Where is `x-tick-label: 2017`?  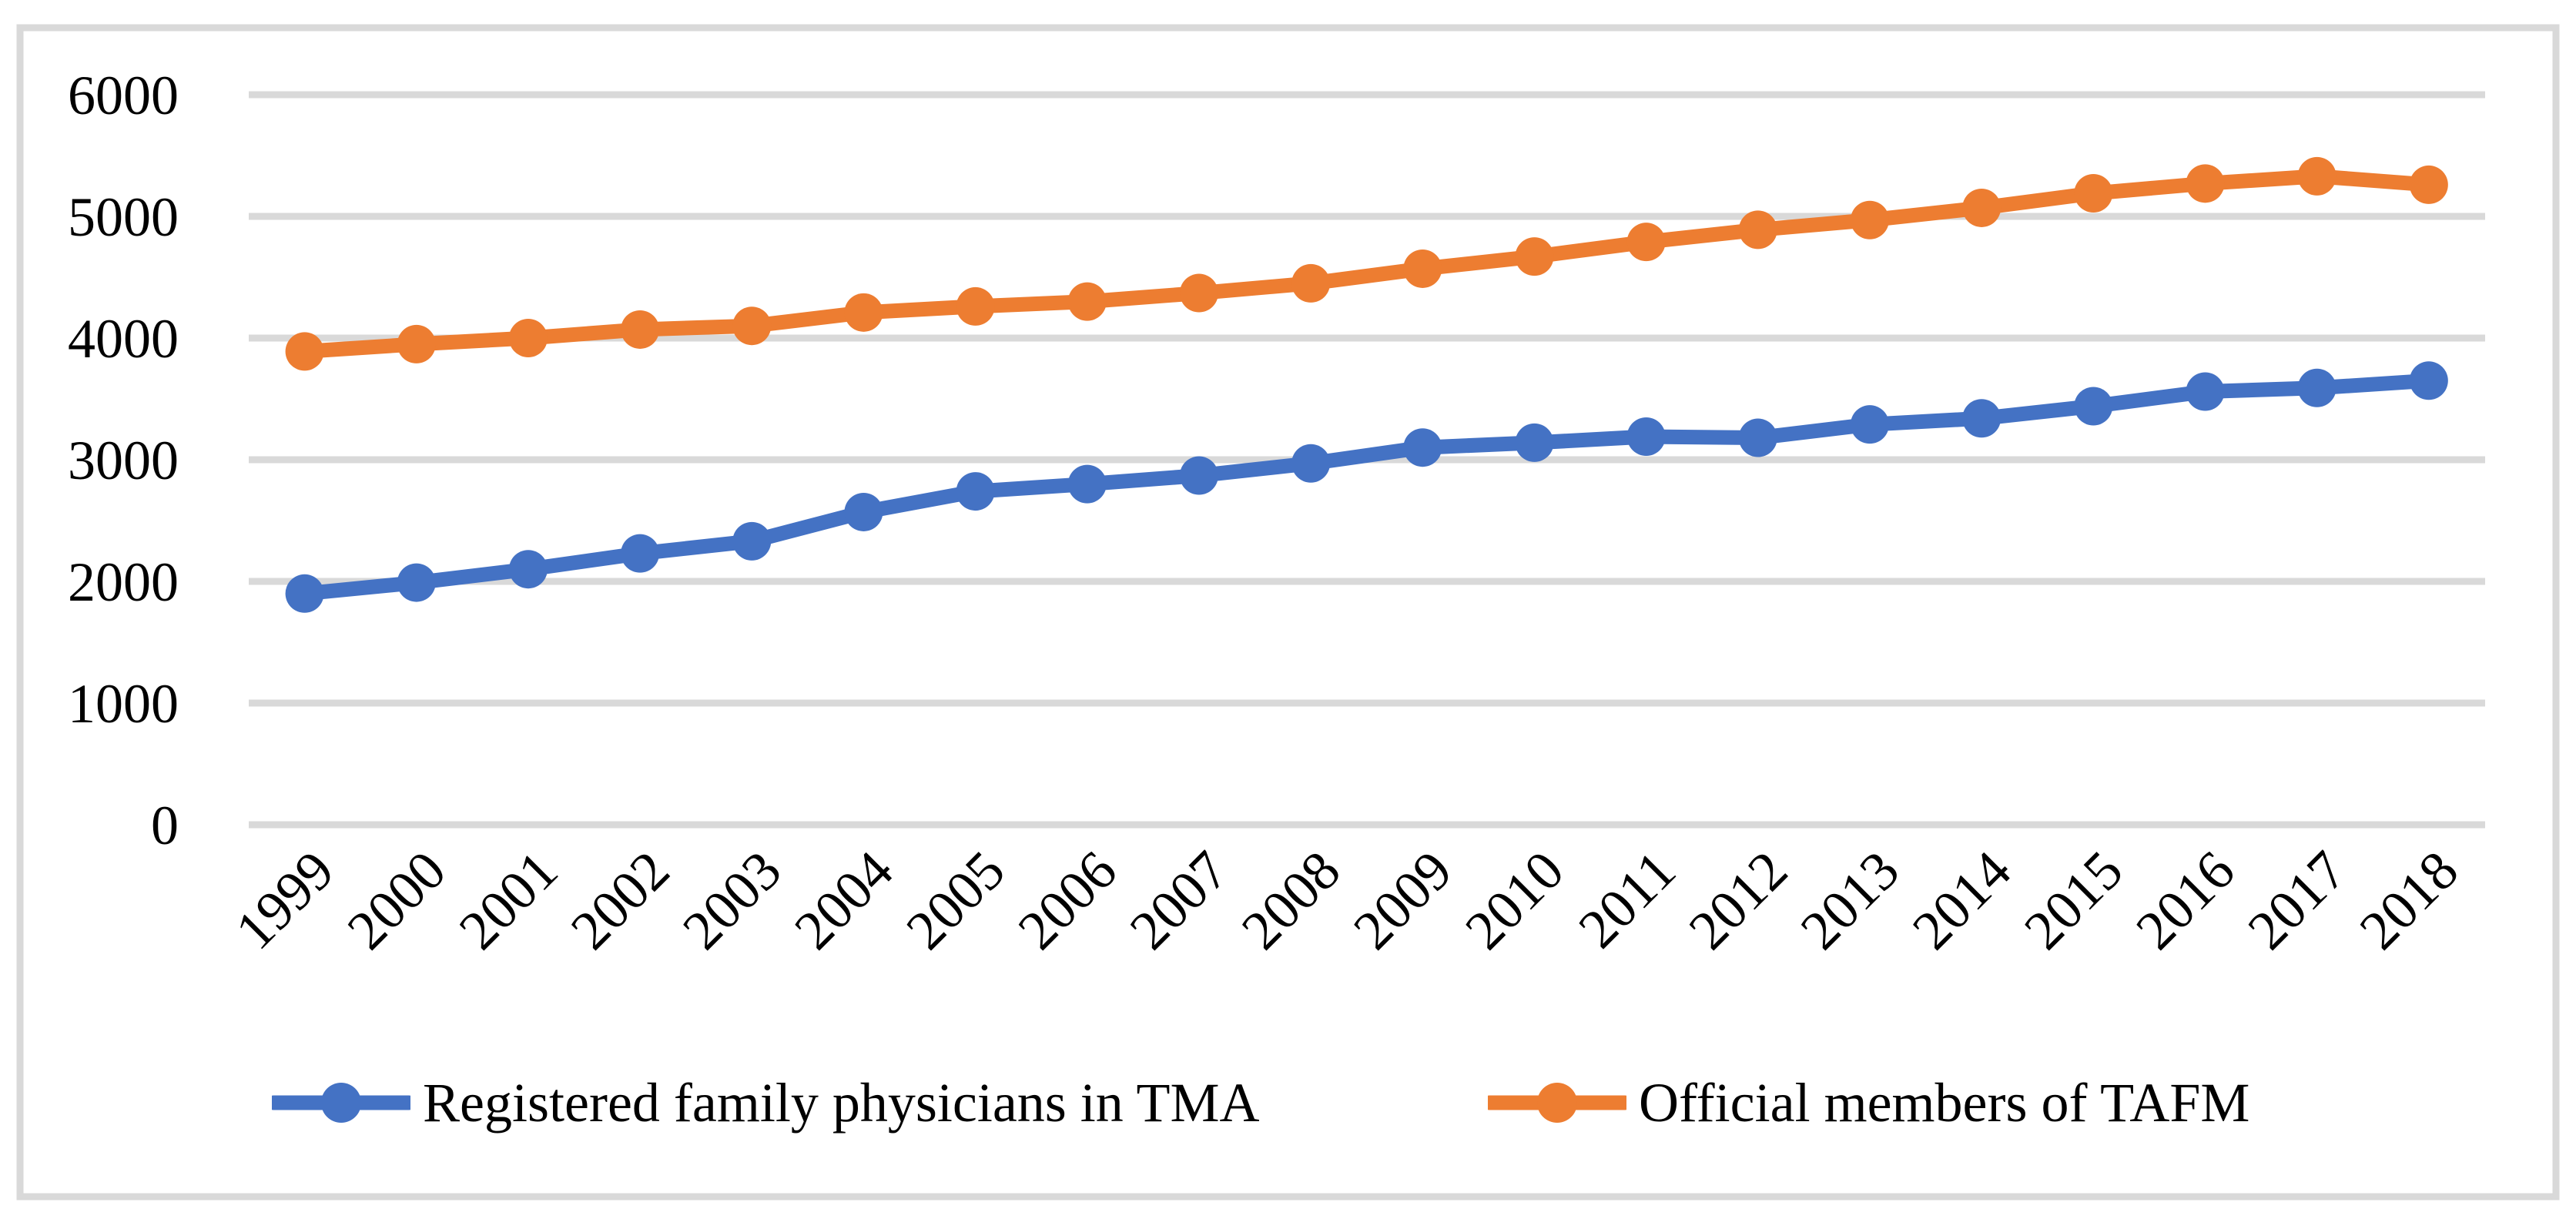
x-tick-label: 2017 is located at coordinates (2297, 900).